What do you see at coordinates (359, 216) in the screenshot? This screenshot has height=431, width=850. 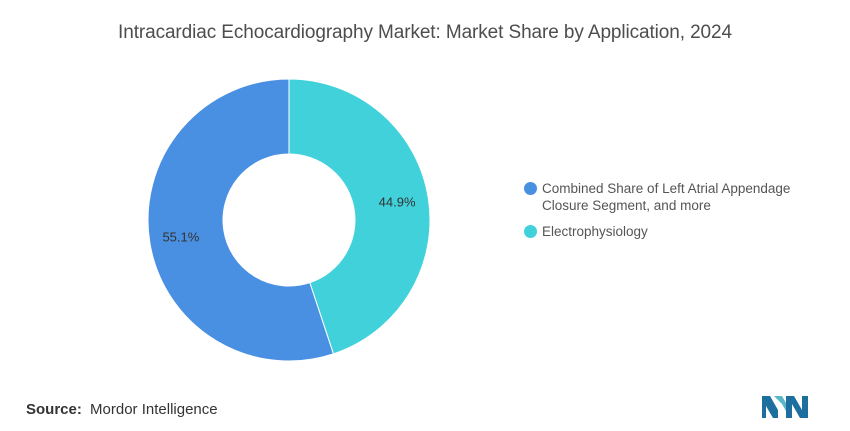 I see `donut-slice-electrophysiology` at bounding box center [359, 216].